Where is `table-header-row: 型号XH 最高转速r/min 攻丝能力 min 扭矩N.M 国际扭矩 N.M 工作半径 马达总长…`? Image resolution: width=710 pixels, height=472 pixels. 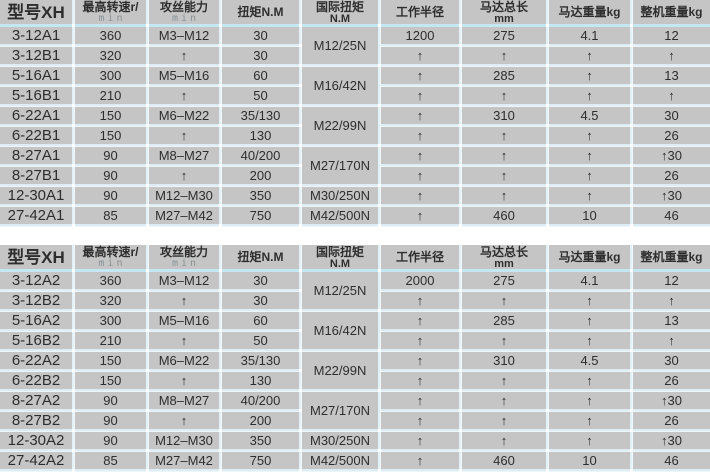 table-header-row: 型号XH 最高转速r/min 攻丝能力 min 扭矩N.M 国际扭矩 N.M 工作半径 马达总长… is located at coordinates (355, 12).